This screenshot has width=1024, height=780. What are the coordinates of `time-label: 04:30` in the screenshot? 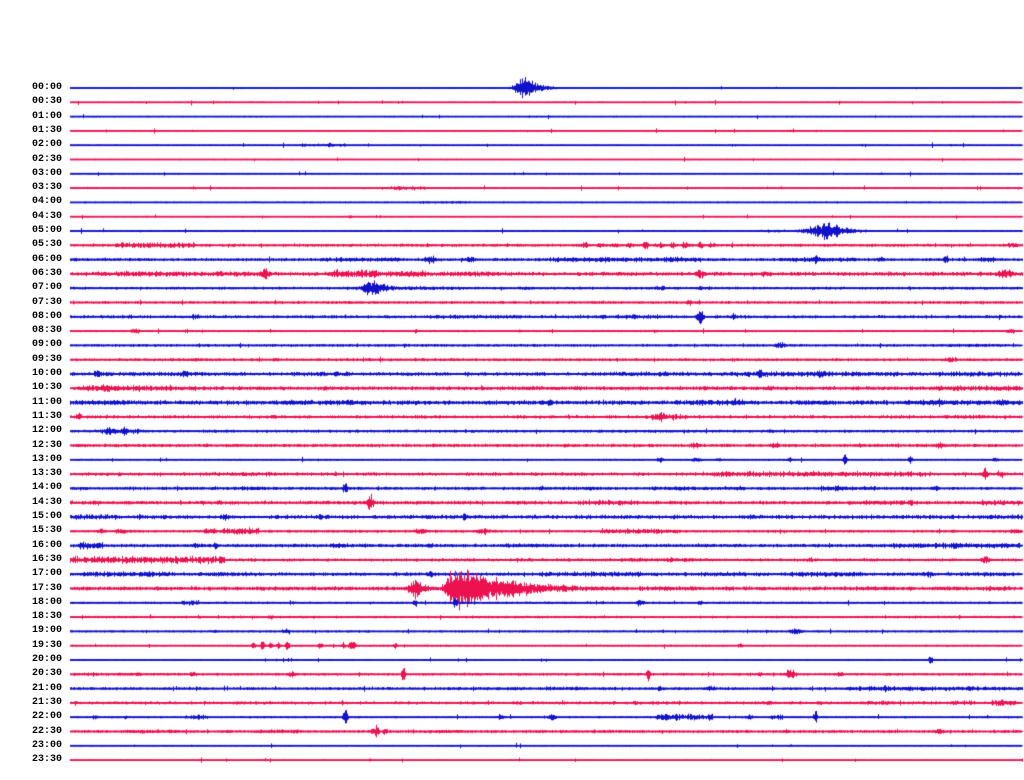 It's located at (46, 216).